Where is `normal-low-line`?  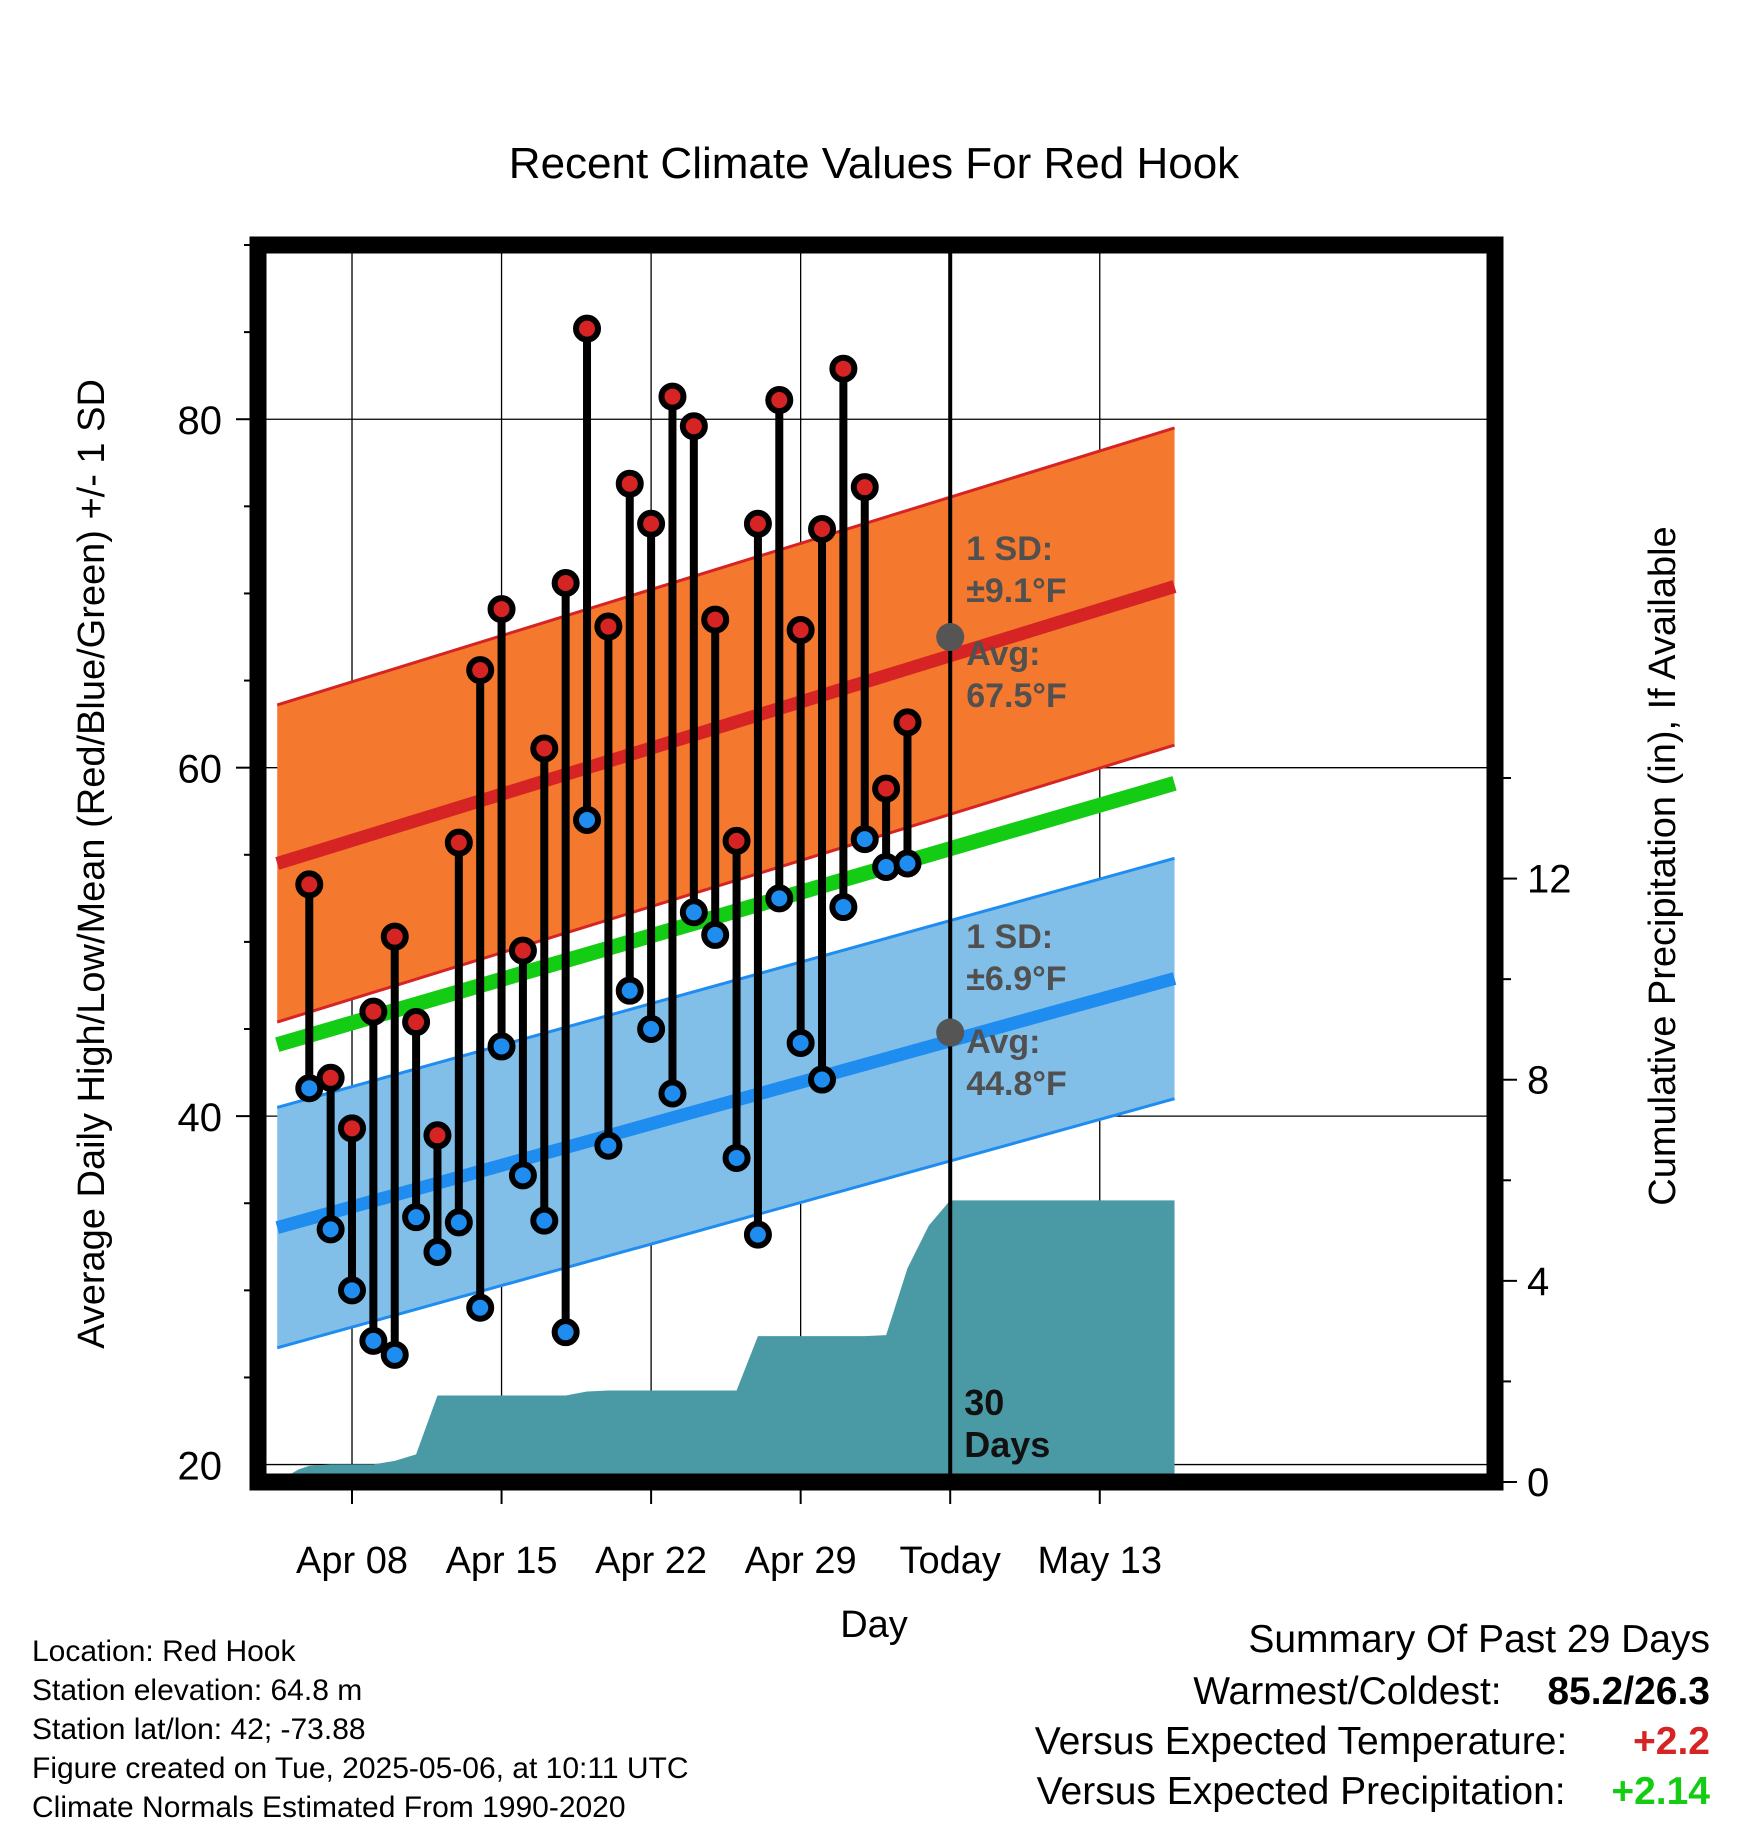
normal-low-line is located at coordinates (726, 1103).